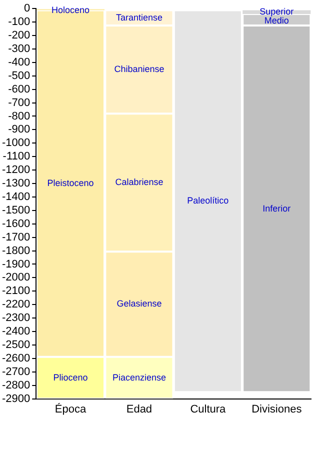 Image resolution: width=315 pixels, height=450 pixels. I want to click on x-tick-label: Época, so click(70, 409).